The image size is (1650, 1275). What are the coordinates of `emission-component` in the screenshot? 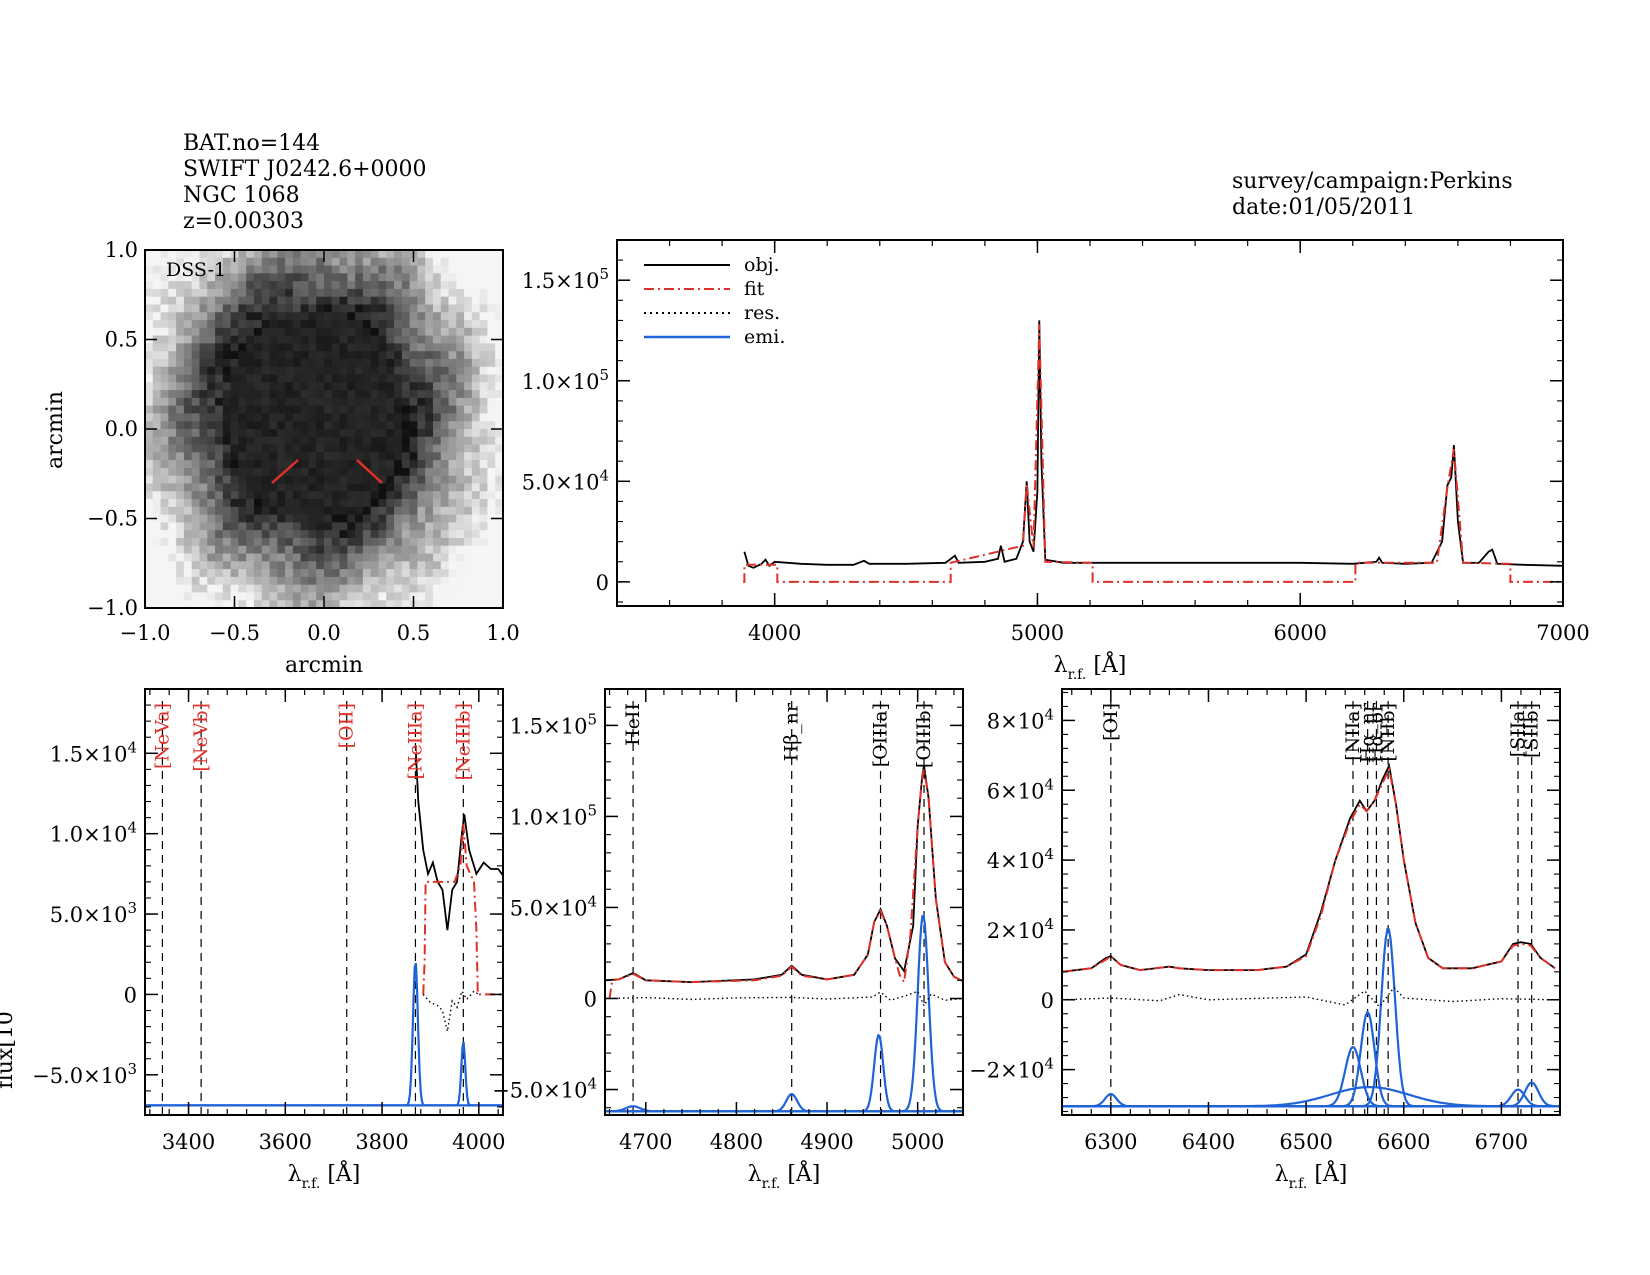 It's located at (1311, 1076).